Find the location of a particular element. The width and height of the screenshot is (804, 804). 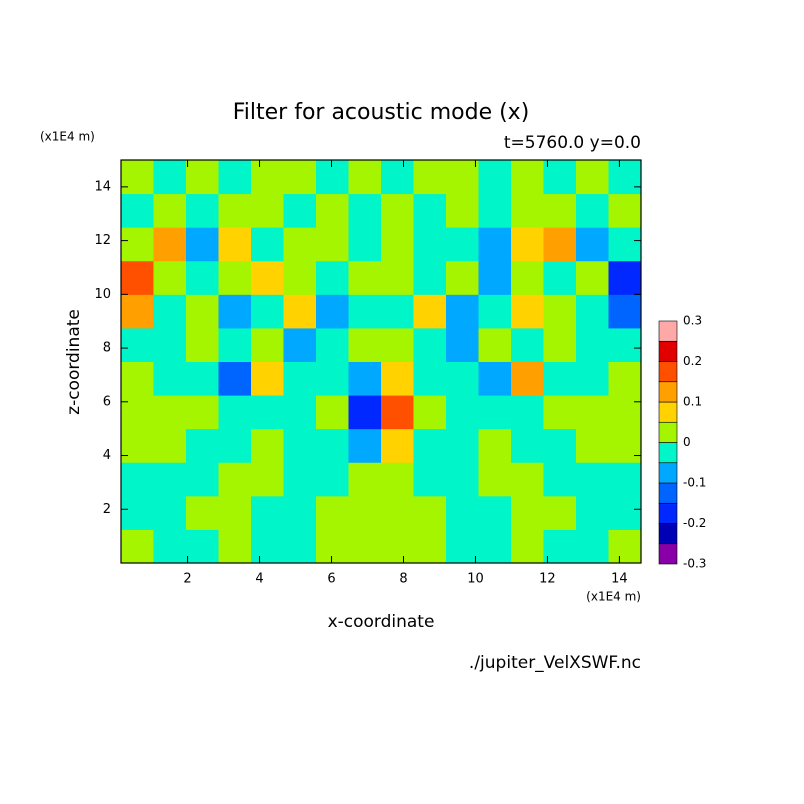

colorbar-label: 0.1 is located at coordinates (692, 402).